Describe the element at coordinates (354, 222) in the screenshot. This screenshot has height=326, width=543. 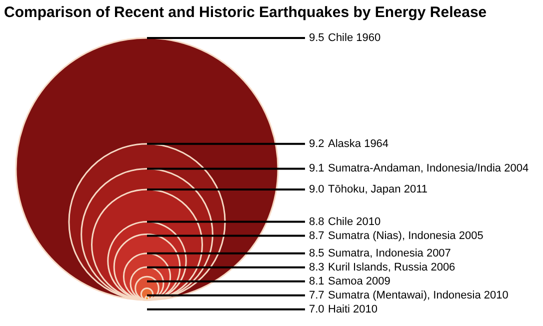
I see `category-label: Chile 2010` at that location.